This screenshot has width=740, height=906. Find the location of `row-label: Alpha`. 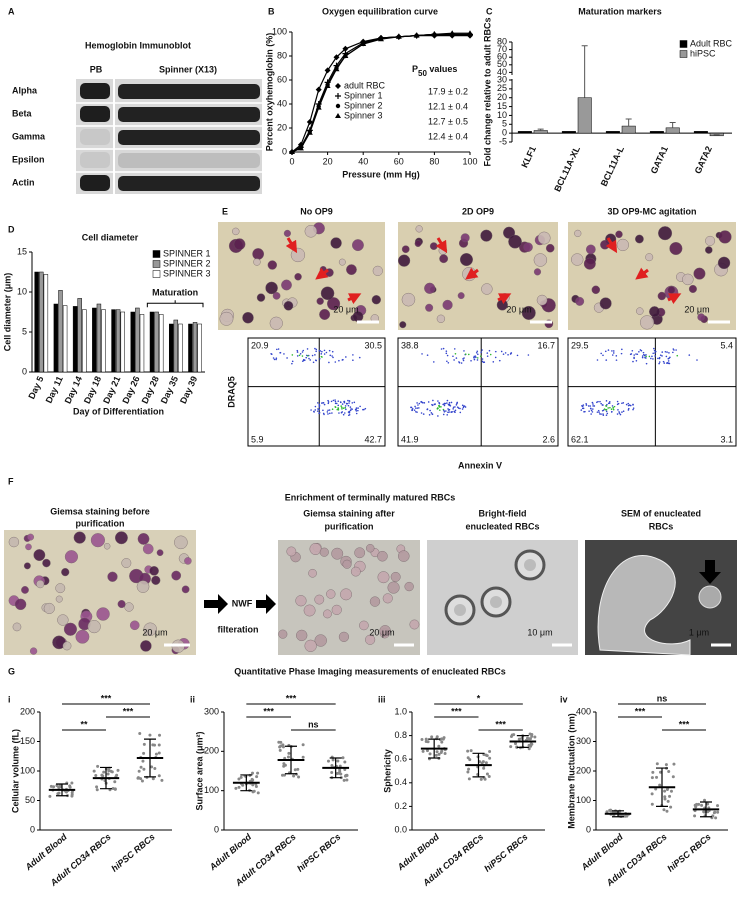

row-label: Alpha is located at coordinates (25, 90).